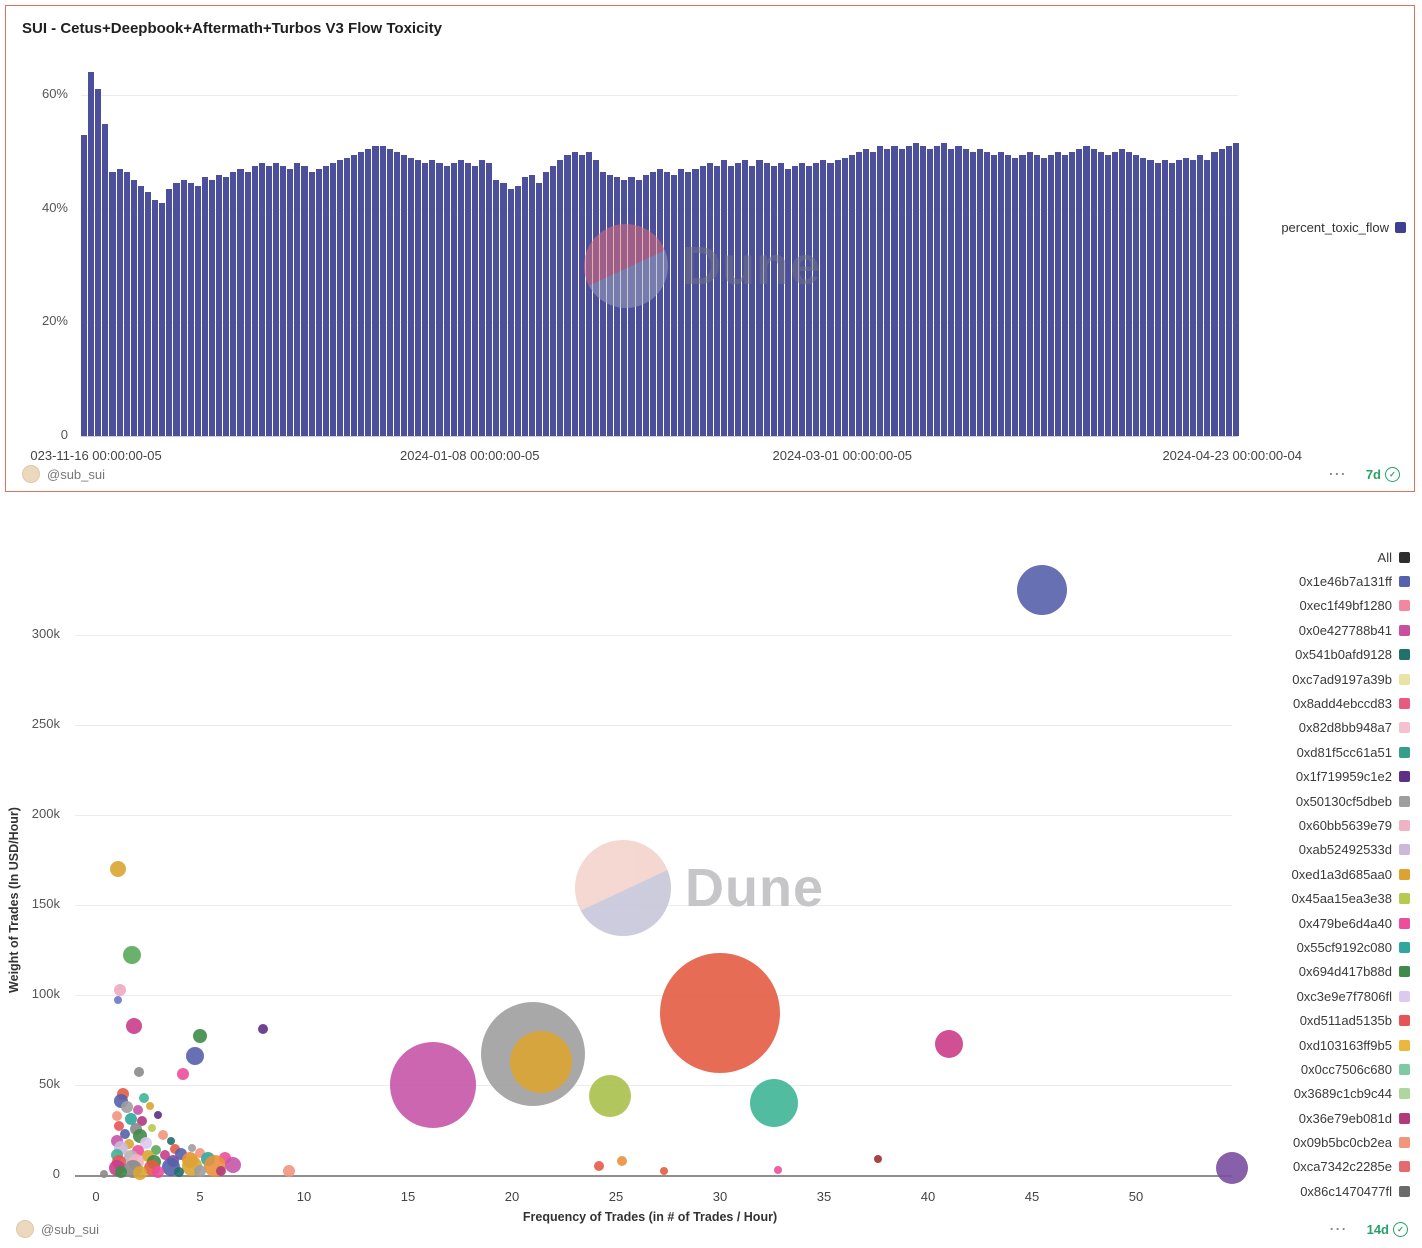  What do you see at coordinates (1324, 630) in the screenshot?
I see `legend-item: 0x0e427788b41` at bounding box center [1324, 630].